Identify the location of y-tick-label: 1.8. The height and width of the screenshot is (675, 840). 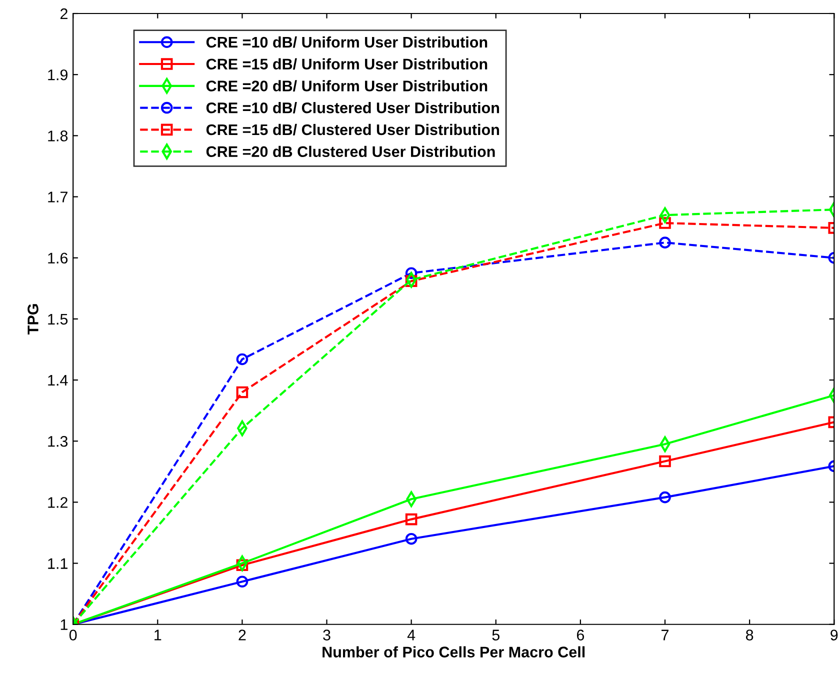
(58, 136).